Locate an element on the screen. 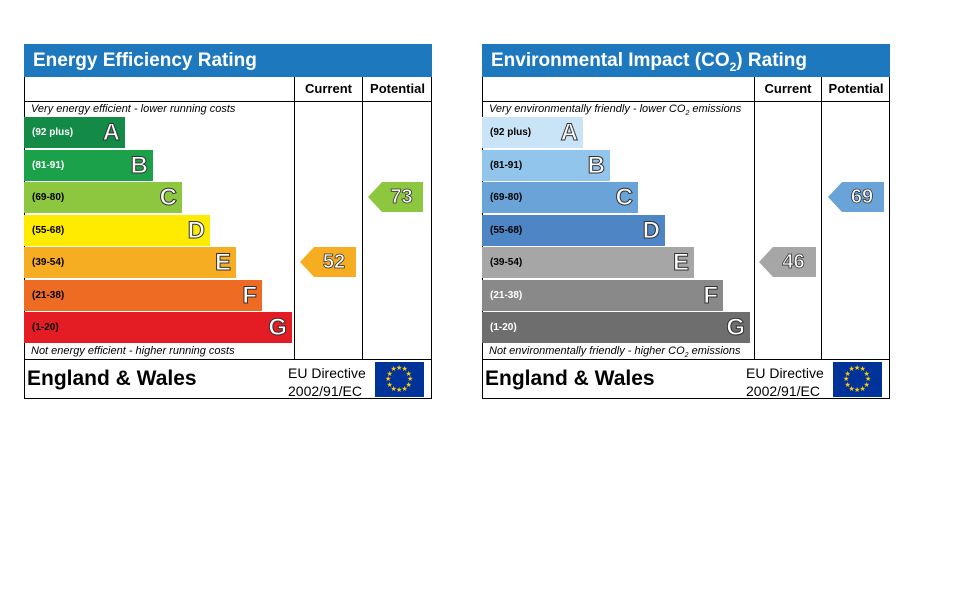 The width and height of the screenshot is (962, 592). potential-rating-arrow: 69 is located at coordinates (856, 197).